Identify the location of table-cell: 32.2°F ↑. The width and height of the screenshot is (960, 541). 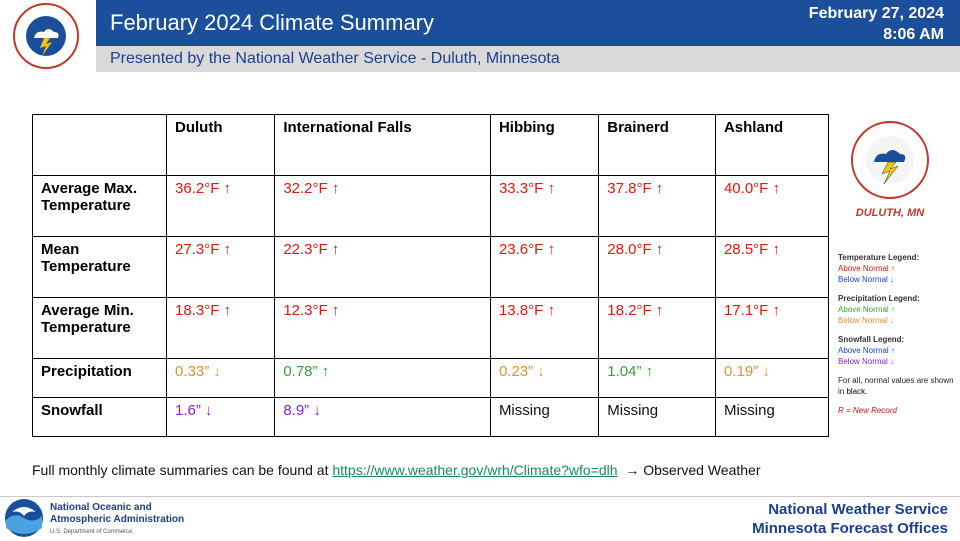
(382, 206).